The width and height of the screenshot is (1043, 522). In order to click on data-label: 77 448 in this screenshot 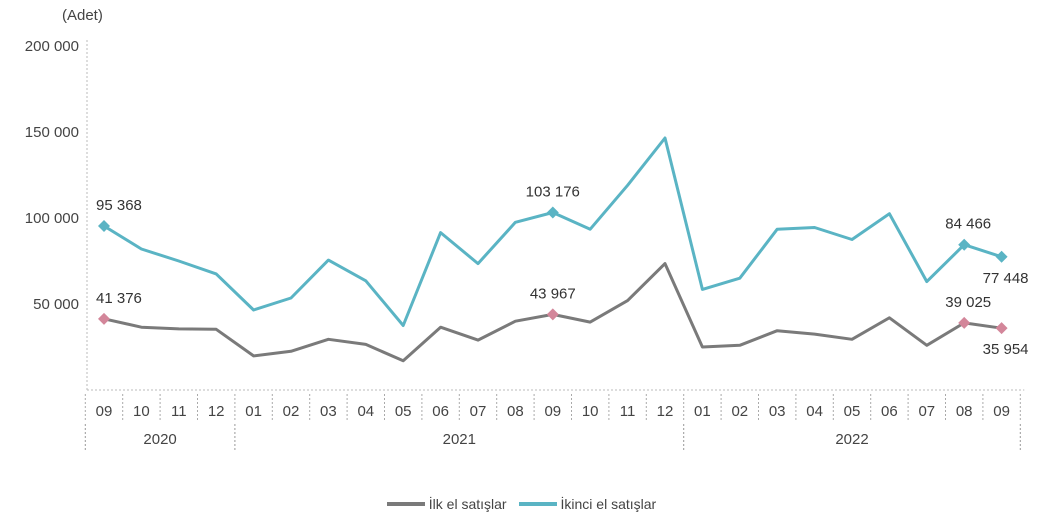, I will do `click(1006, 278)`.